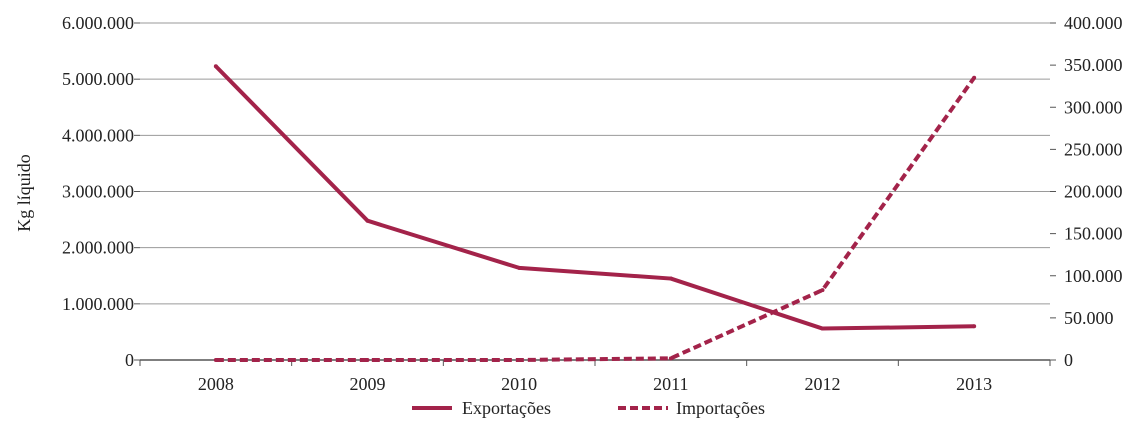 The image size is (1135, 428). I want to click on right-tick-label: 0, so click(1068, 360).